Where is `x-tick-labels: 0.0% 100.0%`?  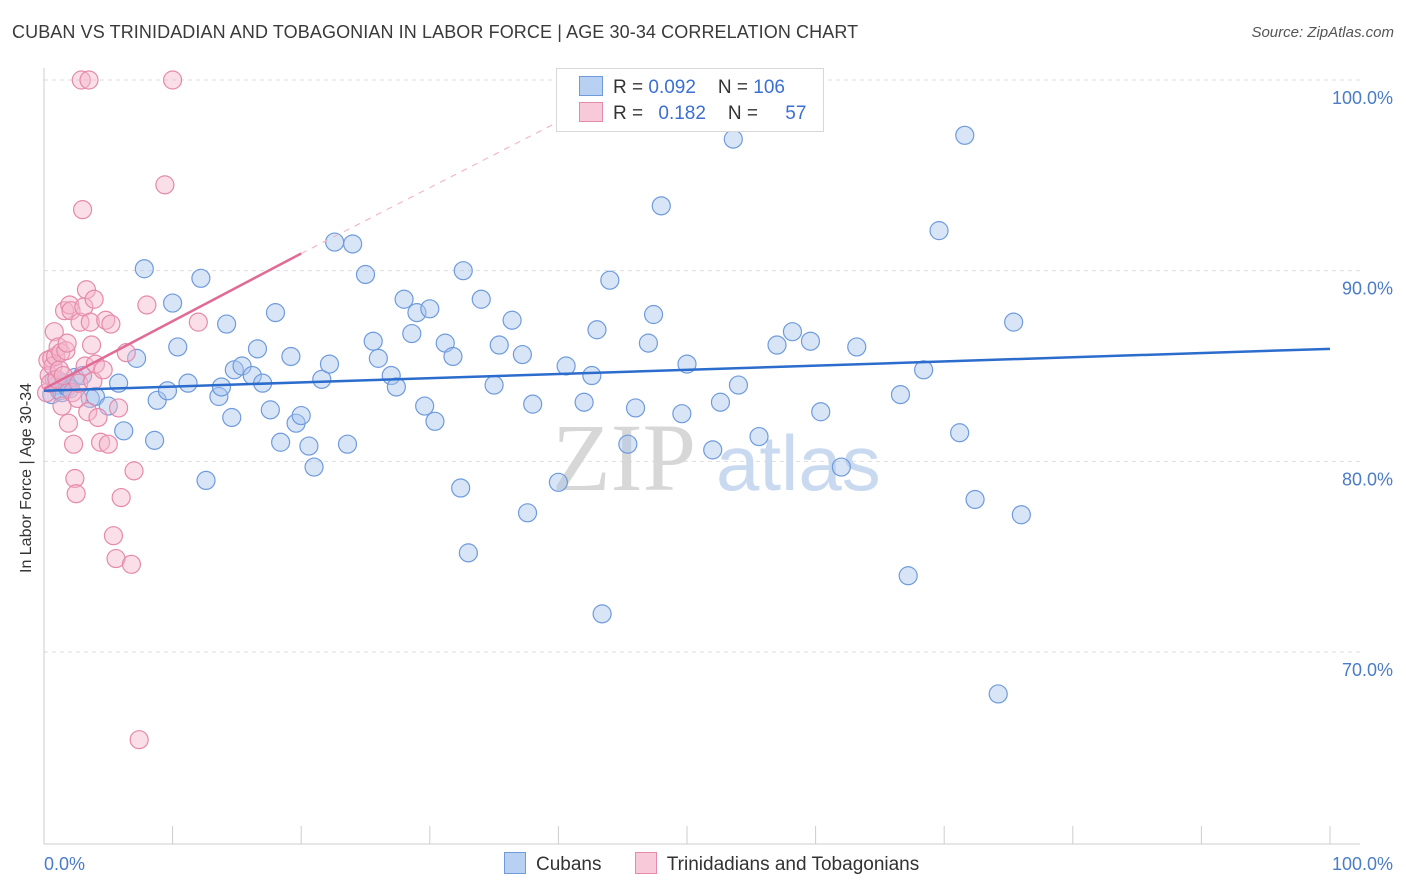 x-tick-labels: 0.0% 100.0% is located at coordinates (718, 864).